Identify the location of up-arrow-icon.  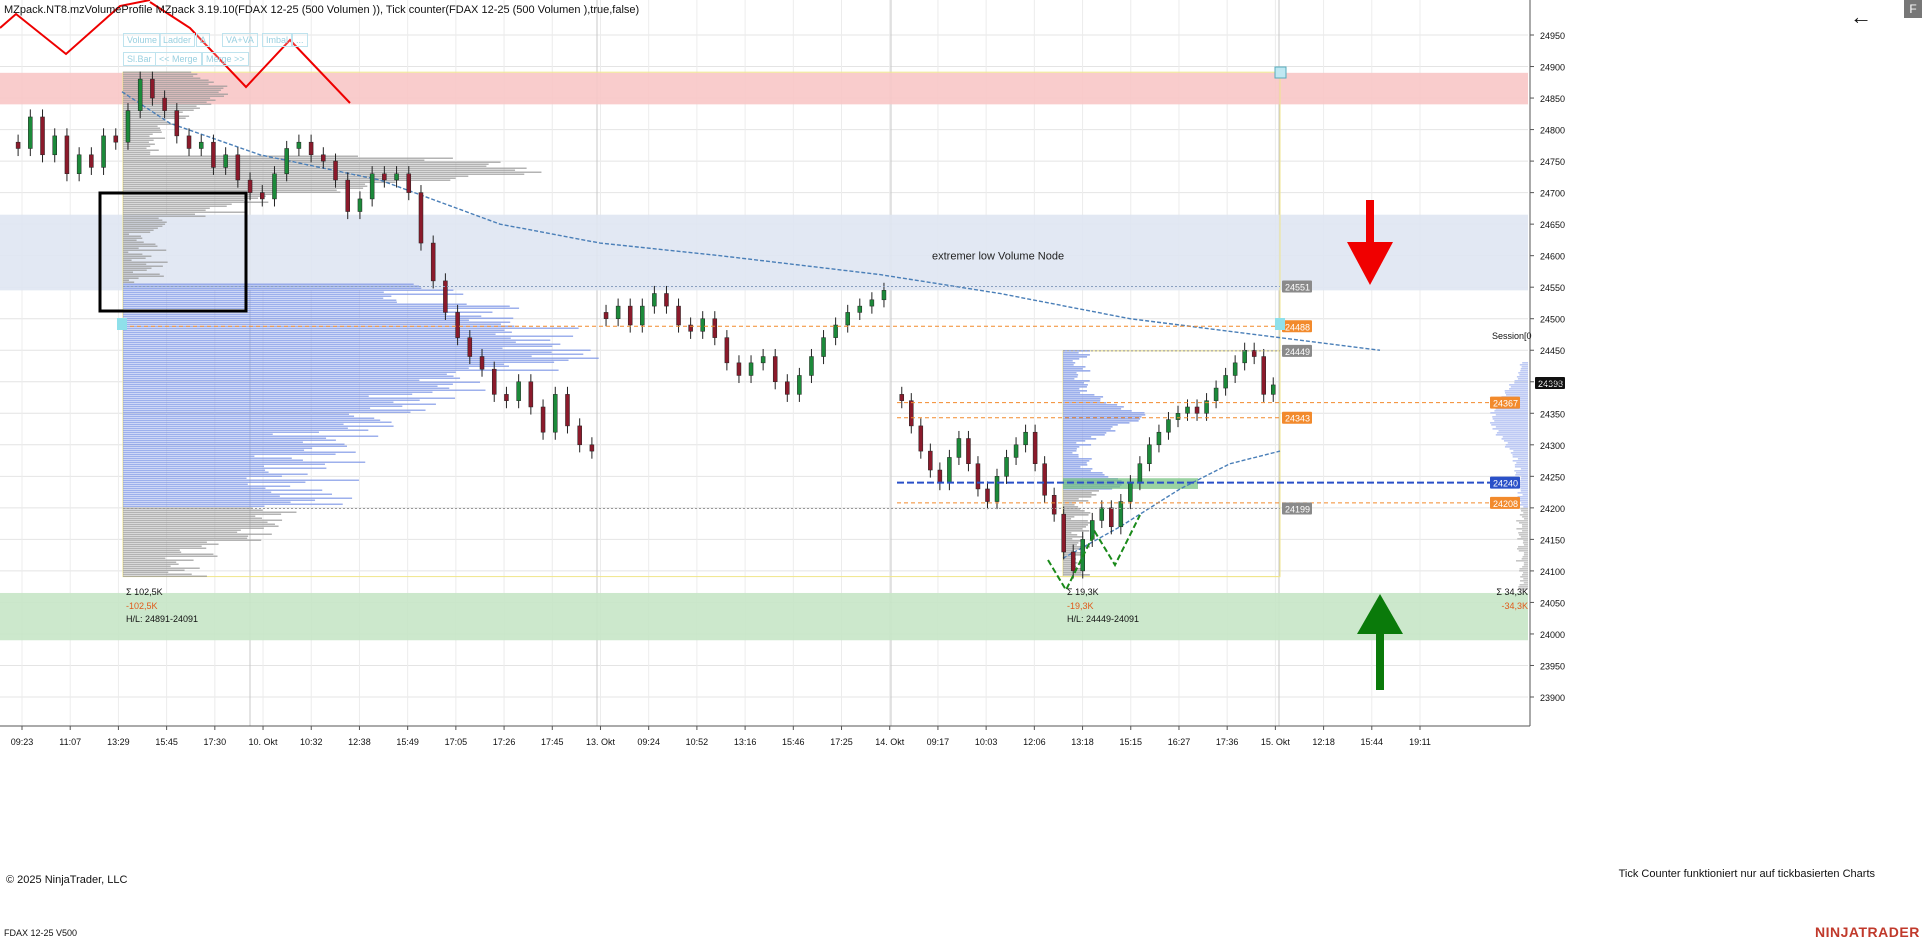
(1380, 614).